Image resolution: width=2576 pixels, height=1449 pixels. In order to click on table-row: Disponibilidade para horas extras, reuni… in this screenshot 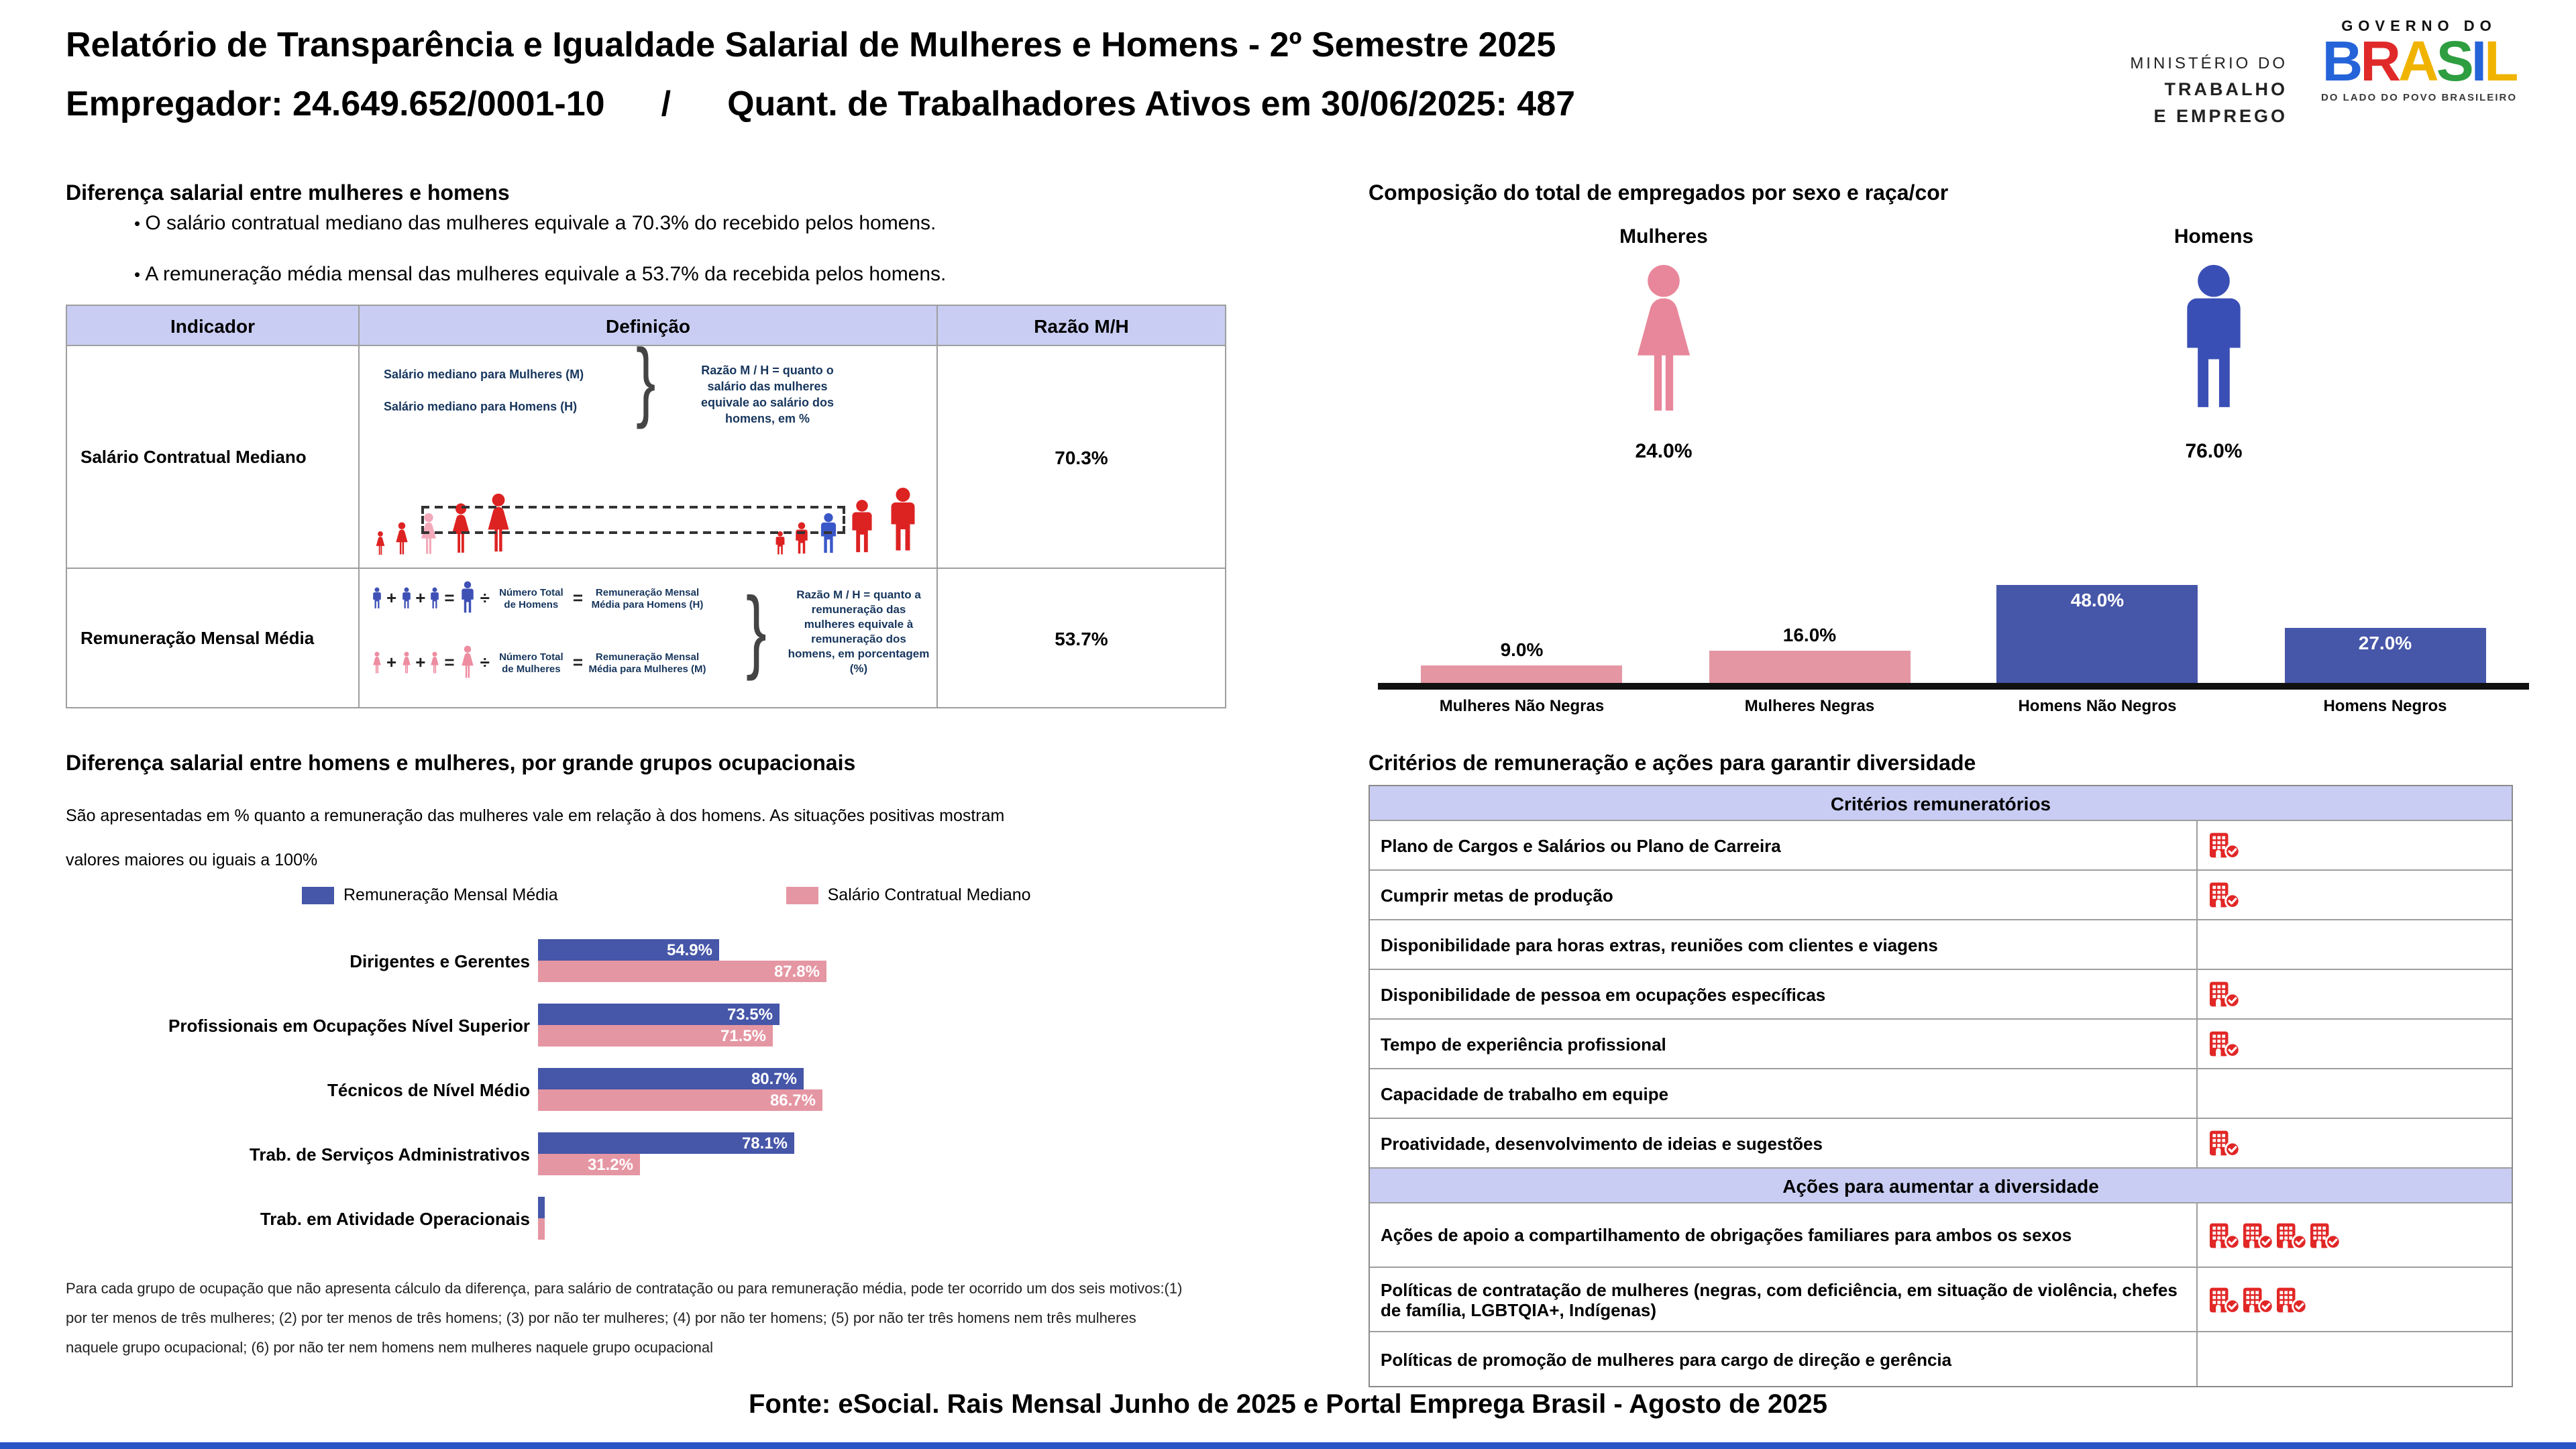, I will do `click(1941, 945)`.